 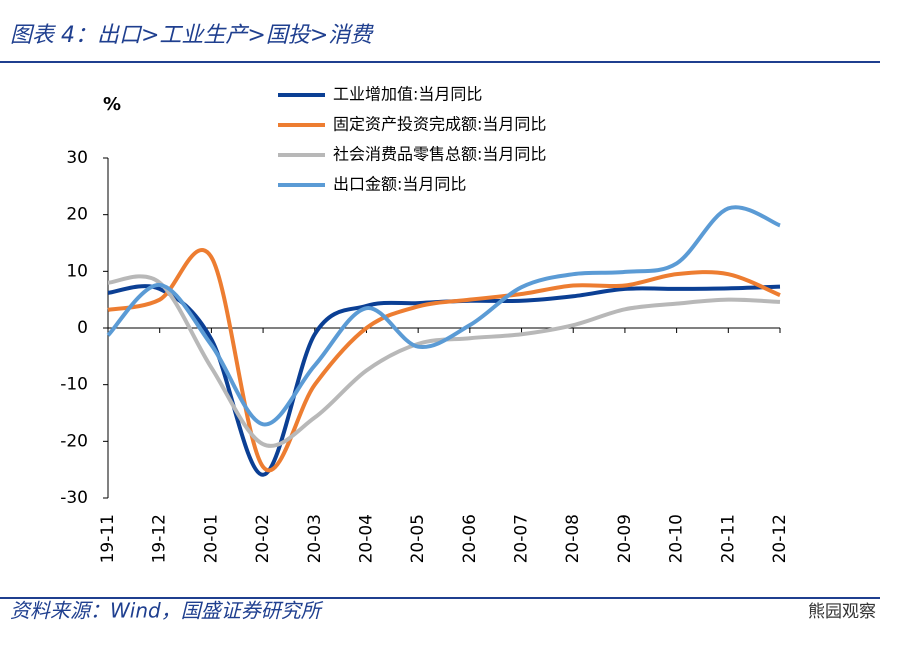 What do you see at coordinates (211, 538) in the screenshot?
I see `x-tick-label: 20-01` at bounding box center [211, 538].